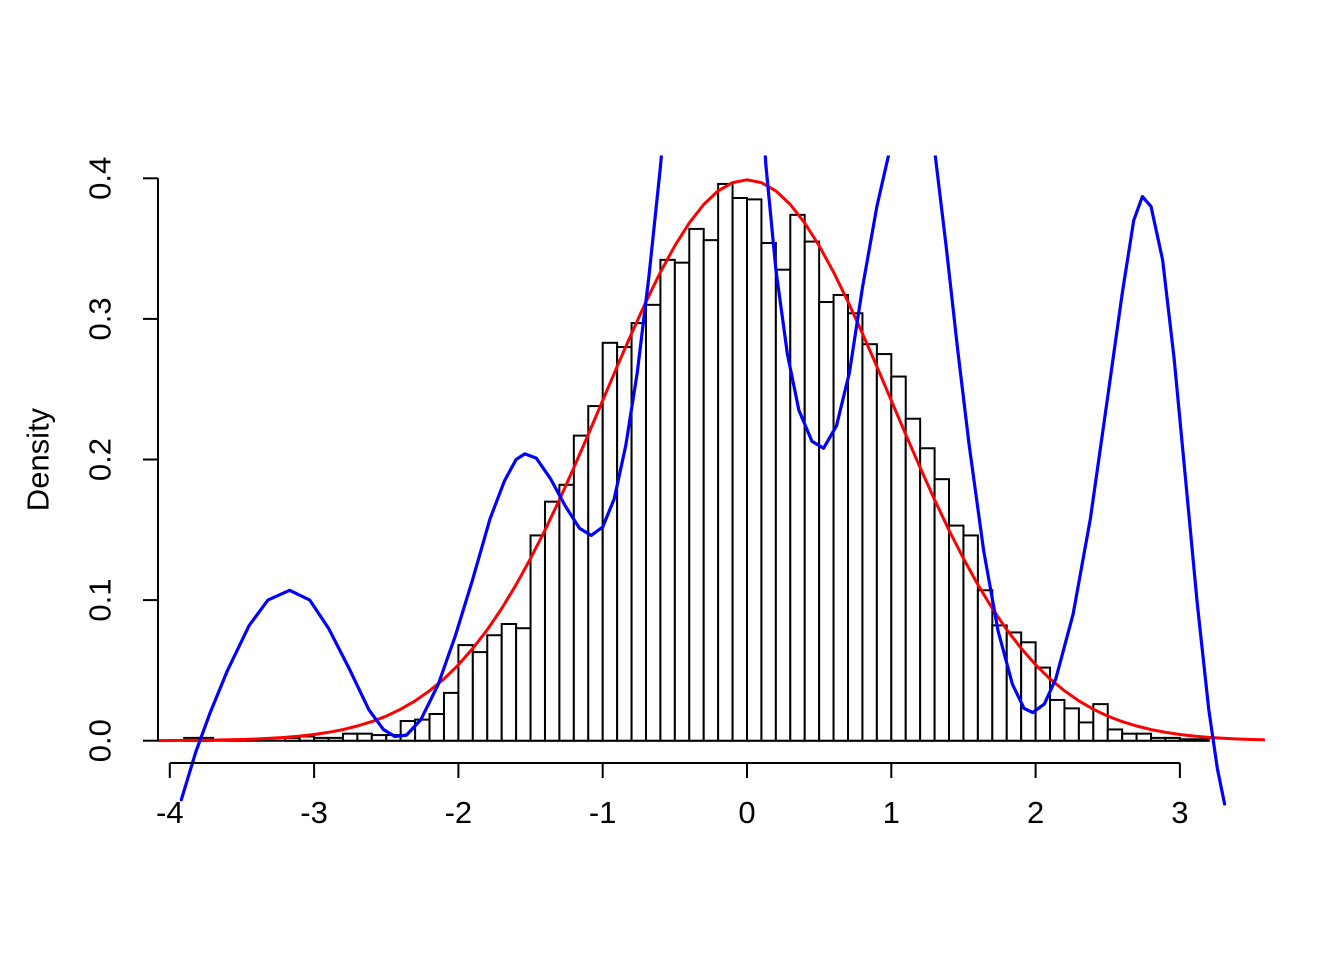  What do you see at coordinates (314, 812) in the screenshot?
I see `x-tick-label: -3` at bounding box center [314, 812].